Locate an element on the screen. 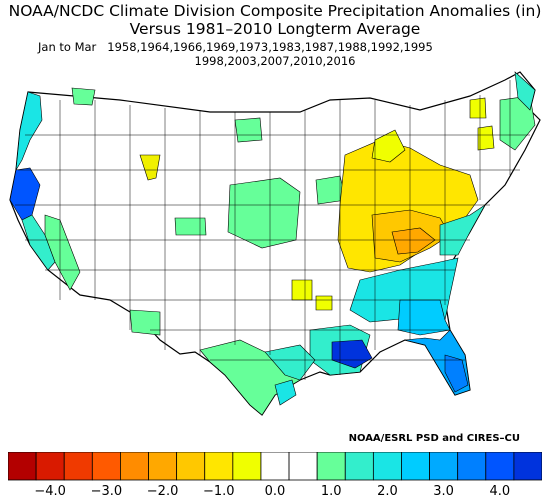  years-line2: 1998,2003,2007,2010,2016 is located at coordinates (275, 61).